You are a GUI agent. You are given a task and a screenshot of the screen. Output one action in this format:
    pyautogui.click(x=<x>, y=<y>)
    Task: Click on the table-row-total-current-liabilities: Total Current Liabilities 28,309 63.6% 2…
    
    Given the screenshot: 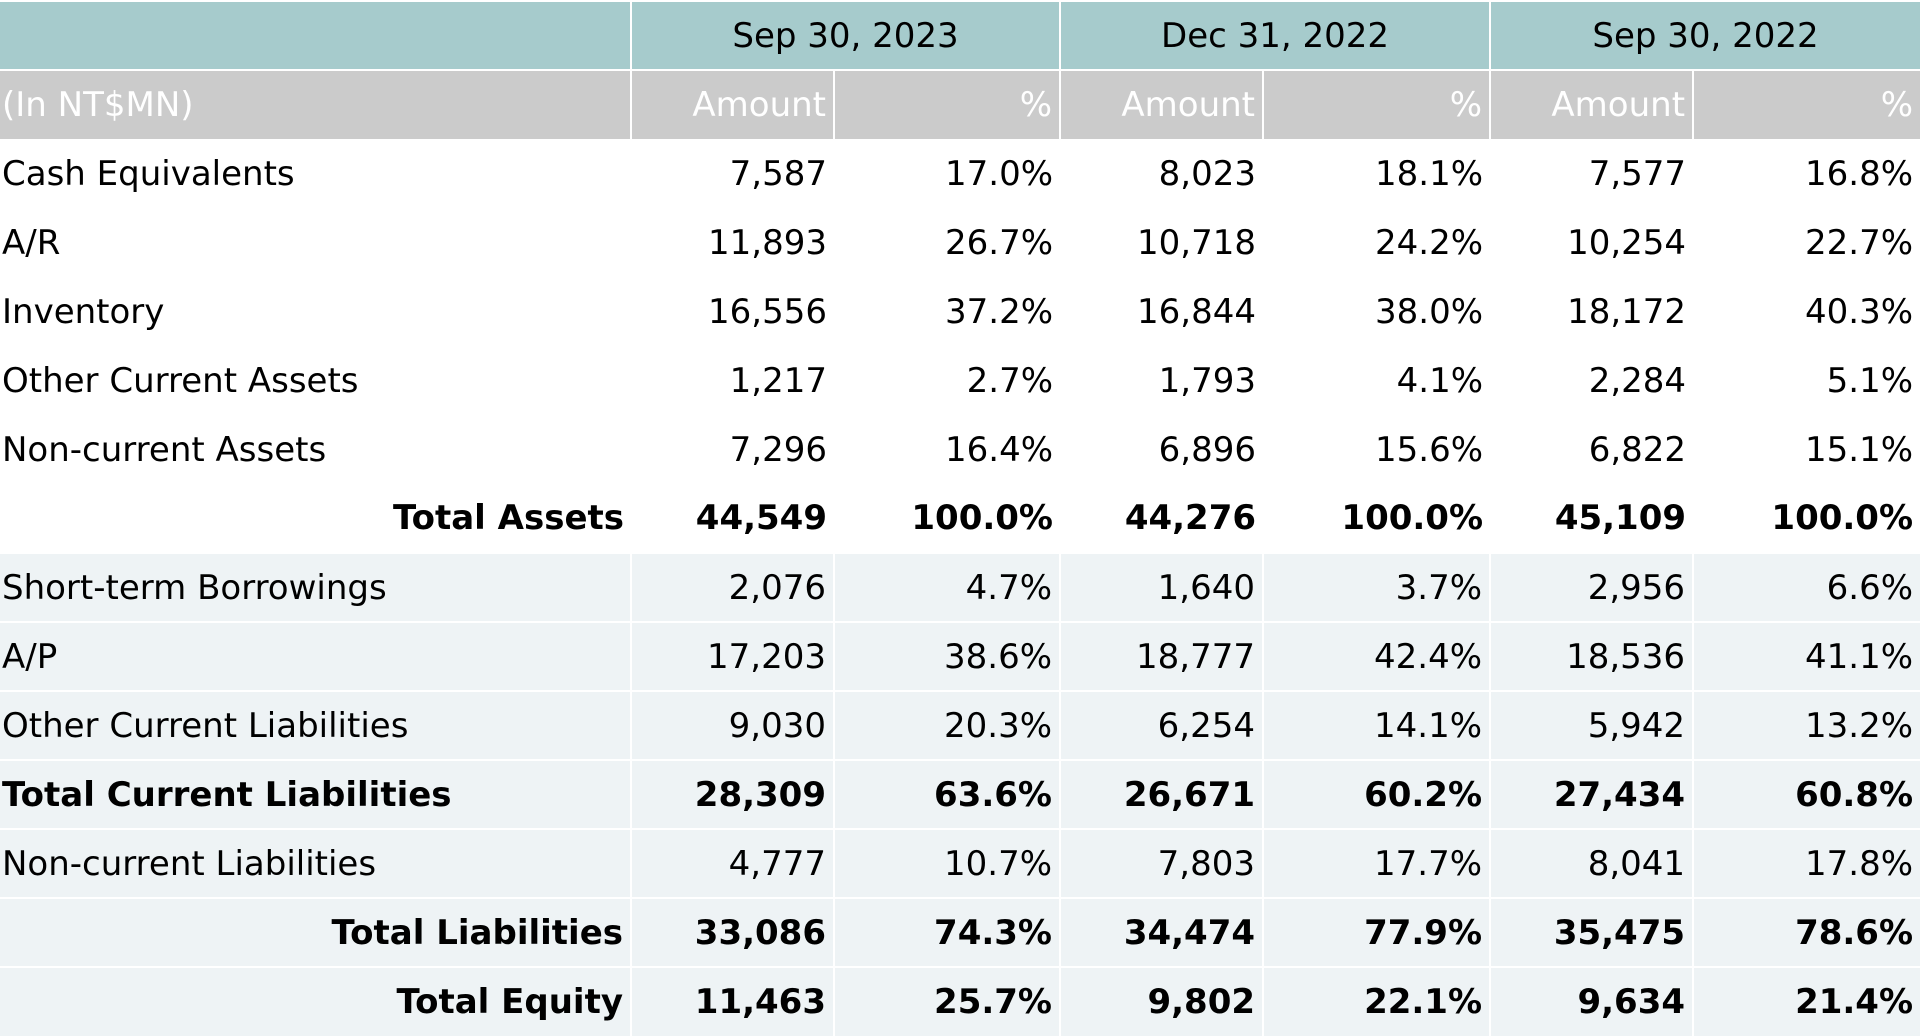 What is the action you would take?
    pyautogui.click(x=960, y=794)
    